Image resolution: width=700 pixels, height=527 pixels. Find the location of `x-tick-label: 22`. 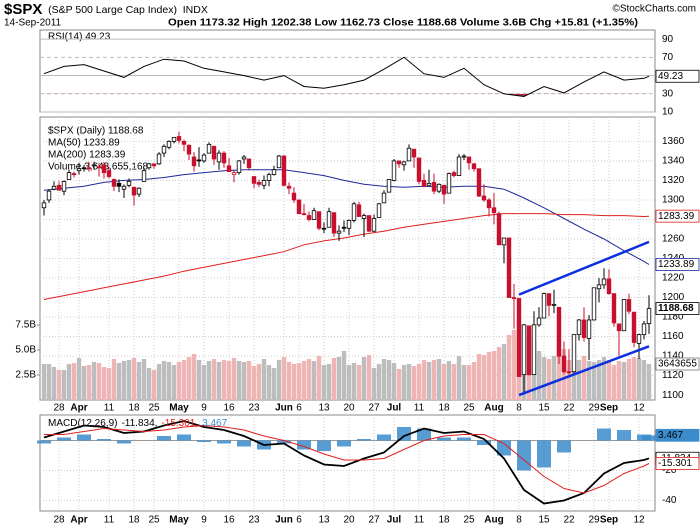

x-tick-label: 22 is located at coordinates (569, 520).